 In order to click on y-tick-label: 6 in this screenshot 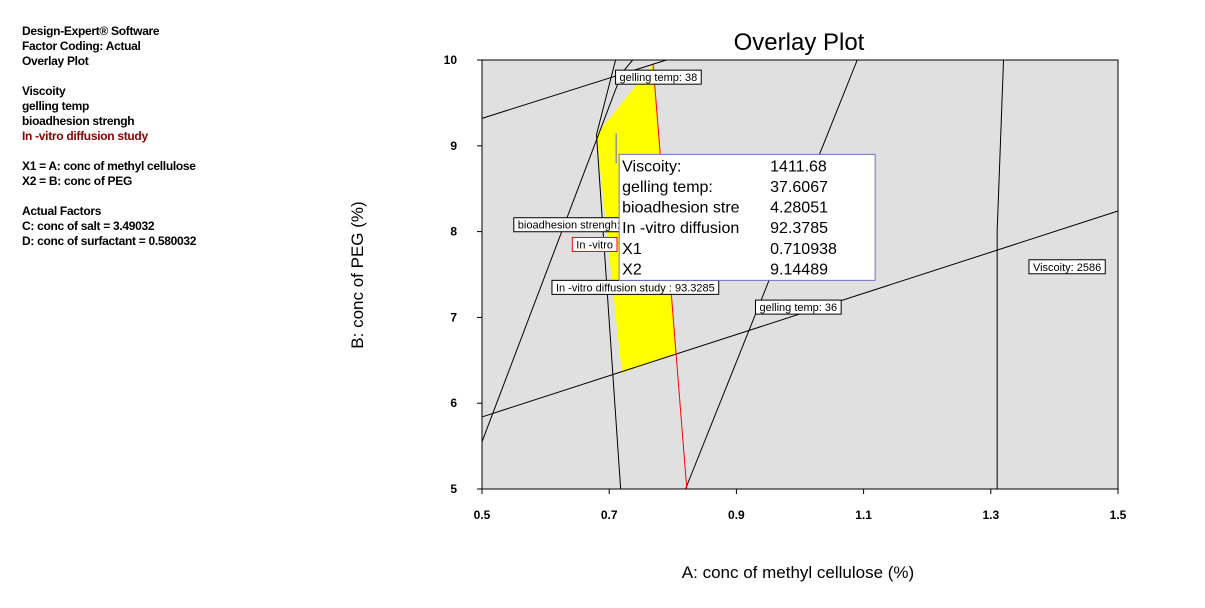, I will do `click(453, 403)`.